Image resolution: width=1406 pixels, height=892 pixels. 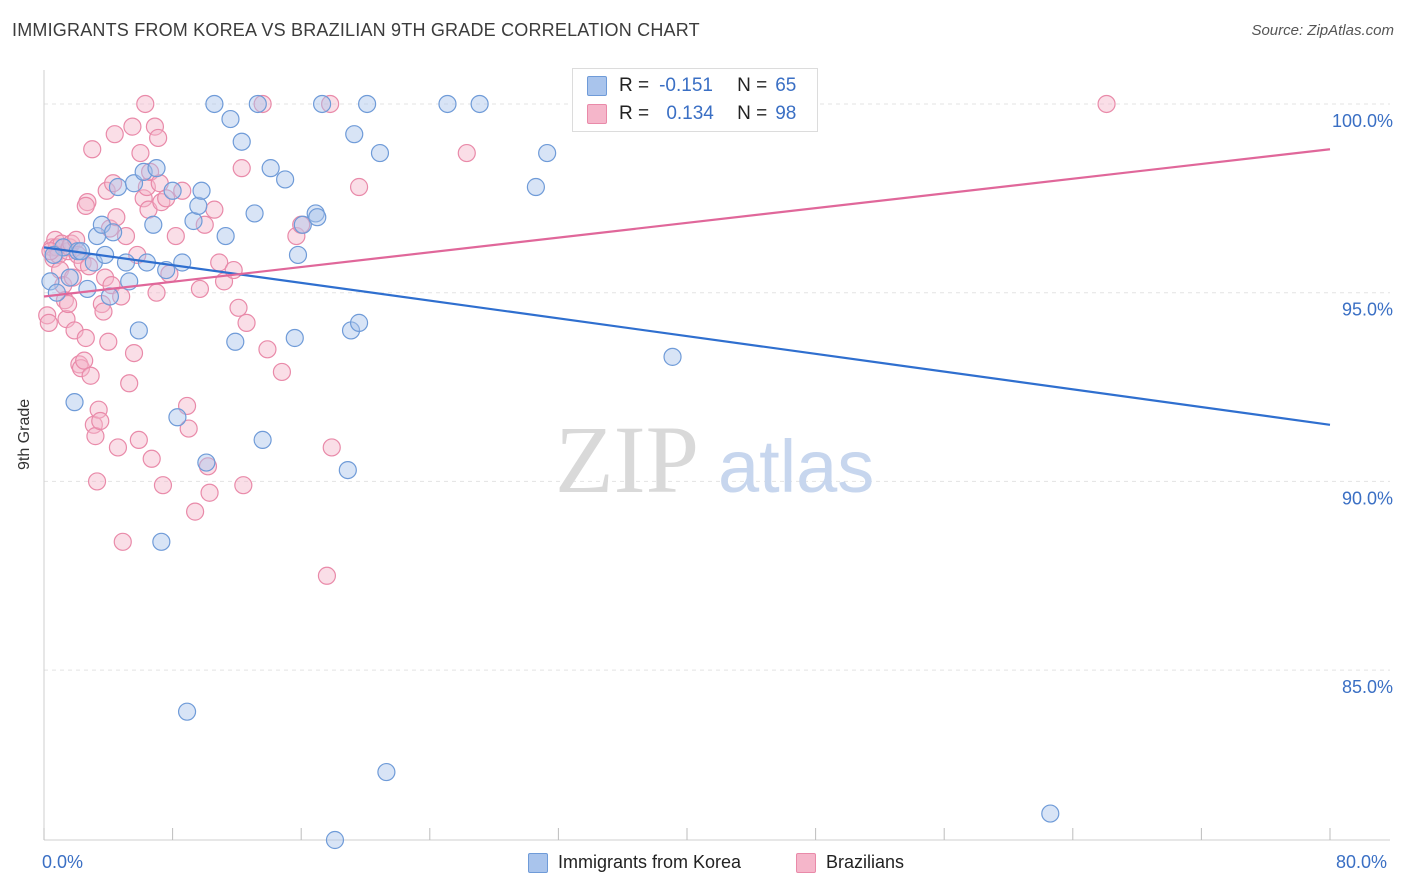 What do you see at coordinates (786, 113) in the screenshot?
I see `brazil-n-value: 98` at bounding box center [786, 113].